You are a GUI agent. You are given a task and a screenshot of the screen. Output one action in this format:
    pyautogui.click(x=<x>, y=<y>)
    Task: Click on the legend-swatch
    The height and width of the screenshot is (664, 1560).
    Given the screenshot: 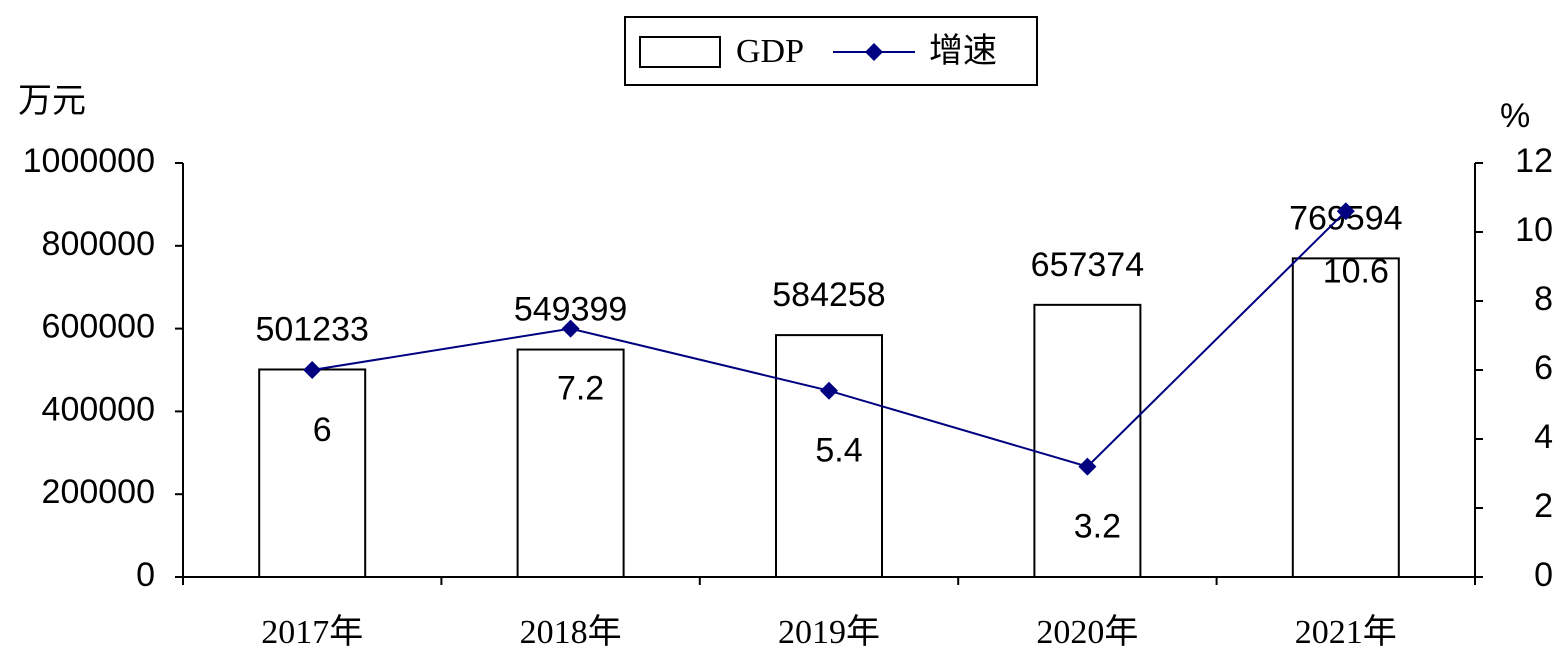 What is the action you would take?
    pyautogui.click(x=680, y=52)
    